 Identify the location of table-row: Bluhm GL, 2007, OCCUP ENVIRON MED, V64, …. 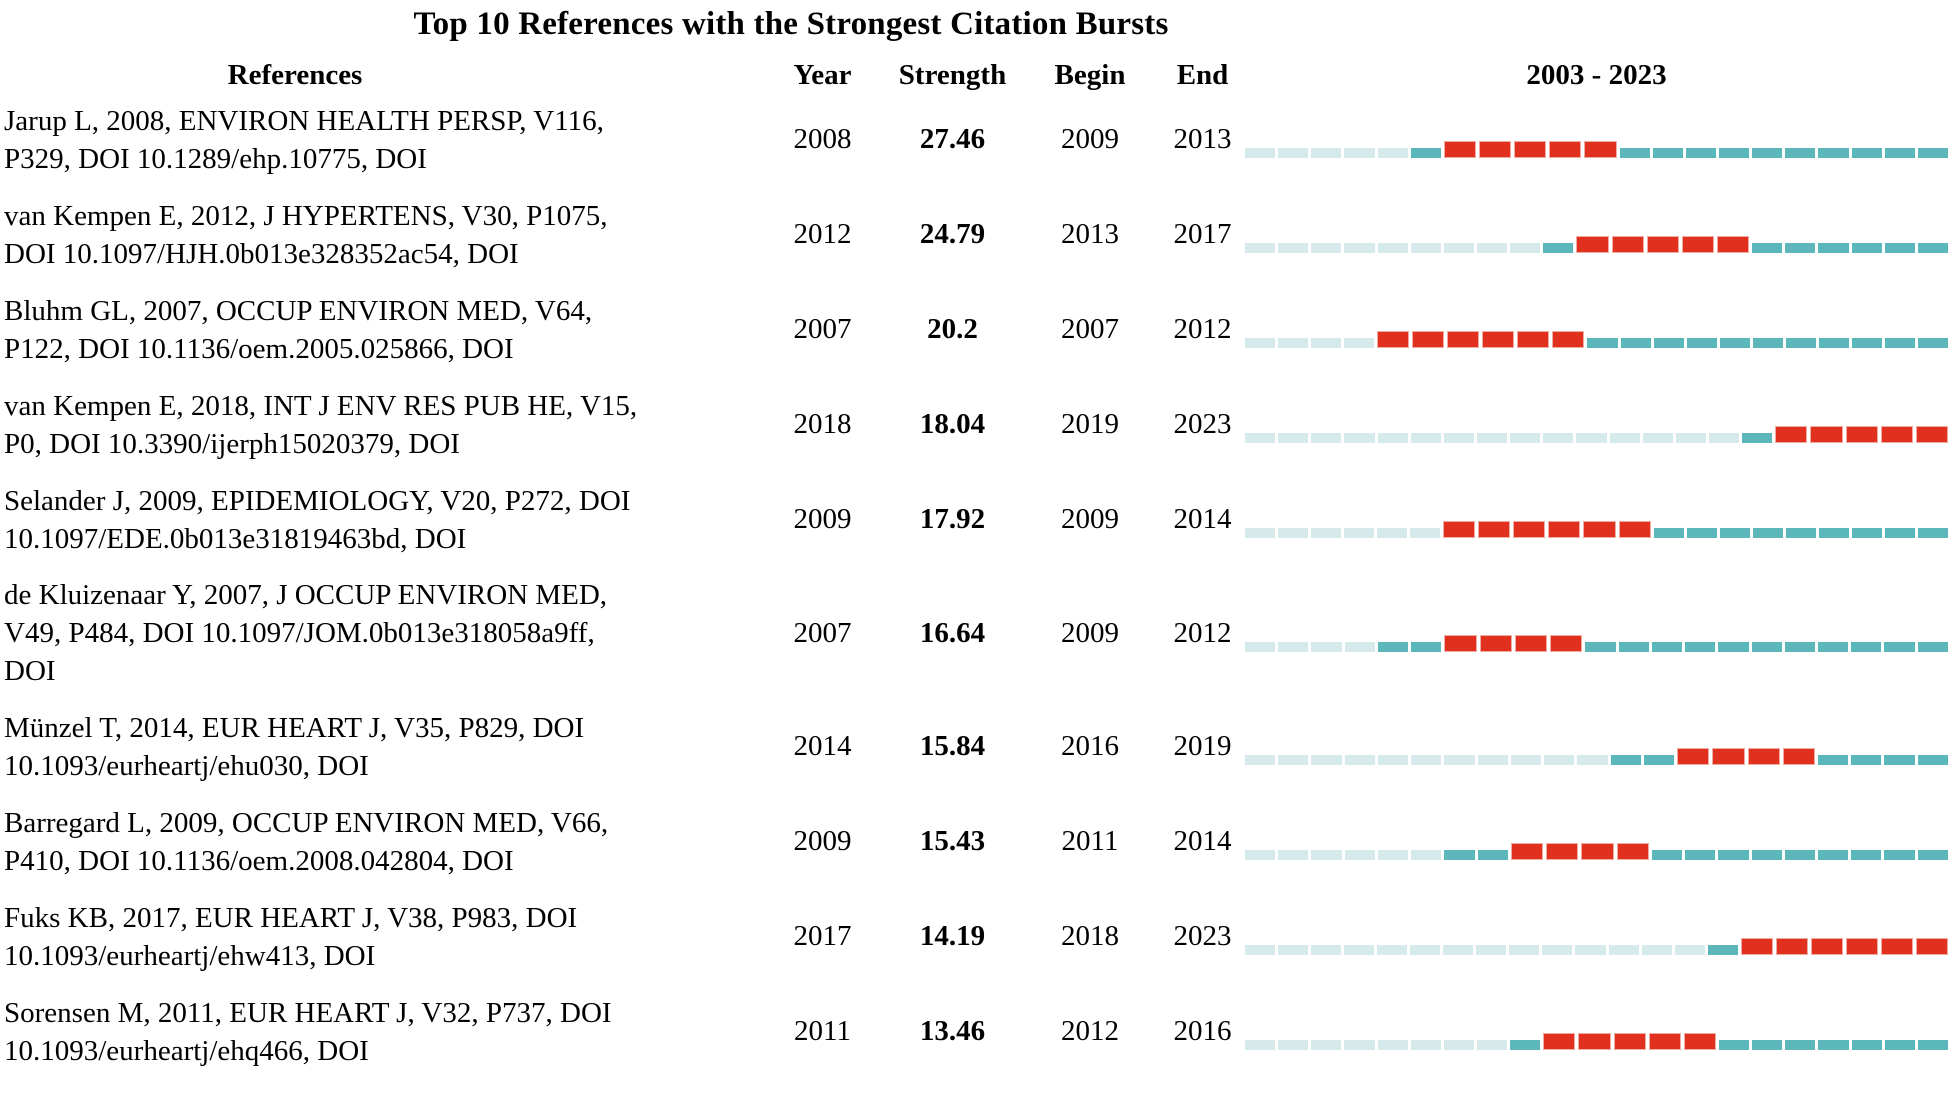
(974, 329).